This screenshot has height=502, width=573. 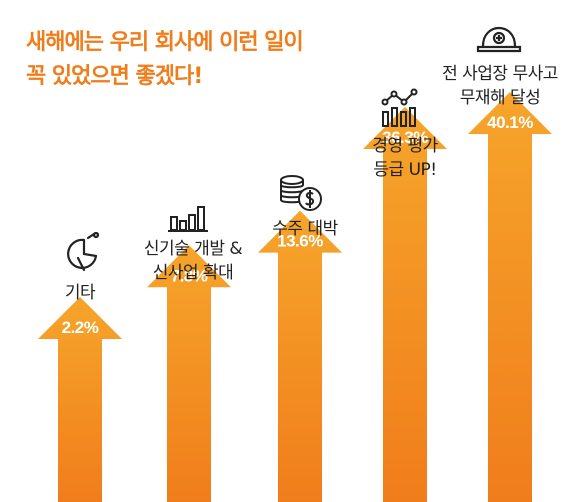 I want to click on category-label-line: 전 사업장 무사고, so click(x=500, y=74).